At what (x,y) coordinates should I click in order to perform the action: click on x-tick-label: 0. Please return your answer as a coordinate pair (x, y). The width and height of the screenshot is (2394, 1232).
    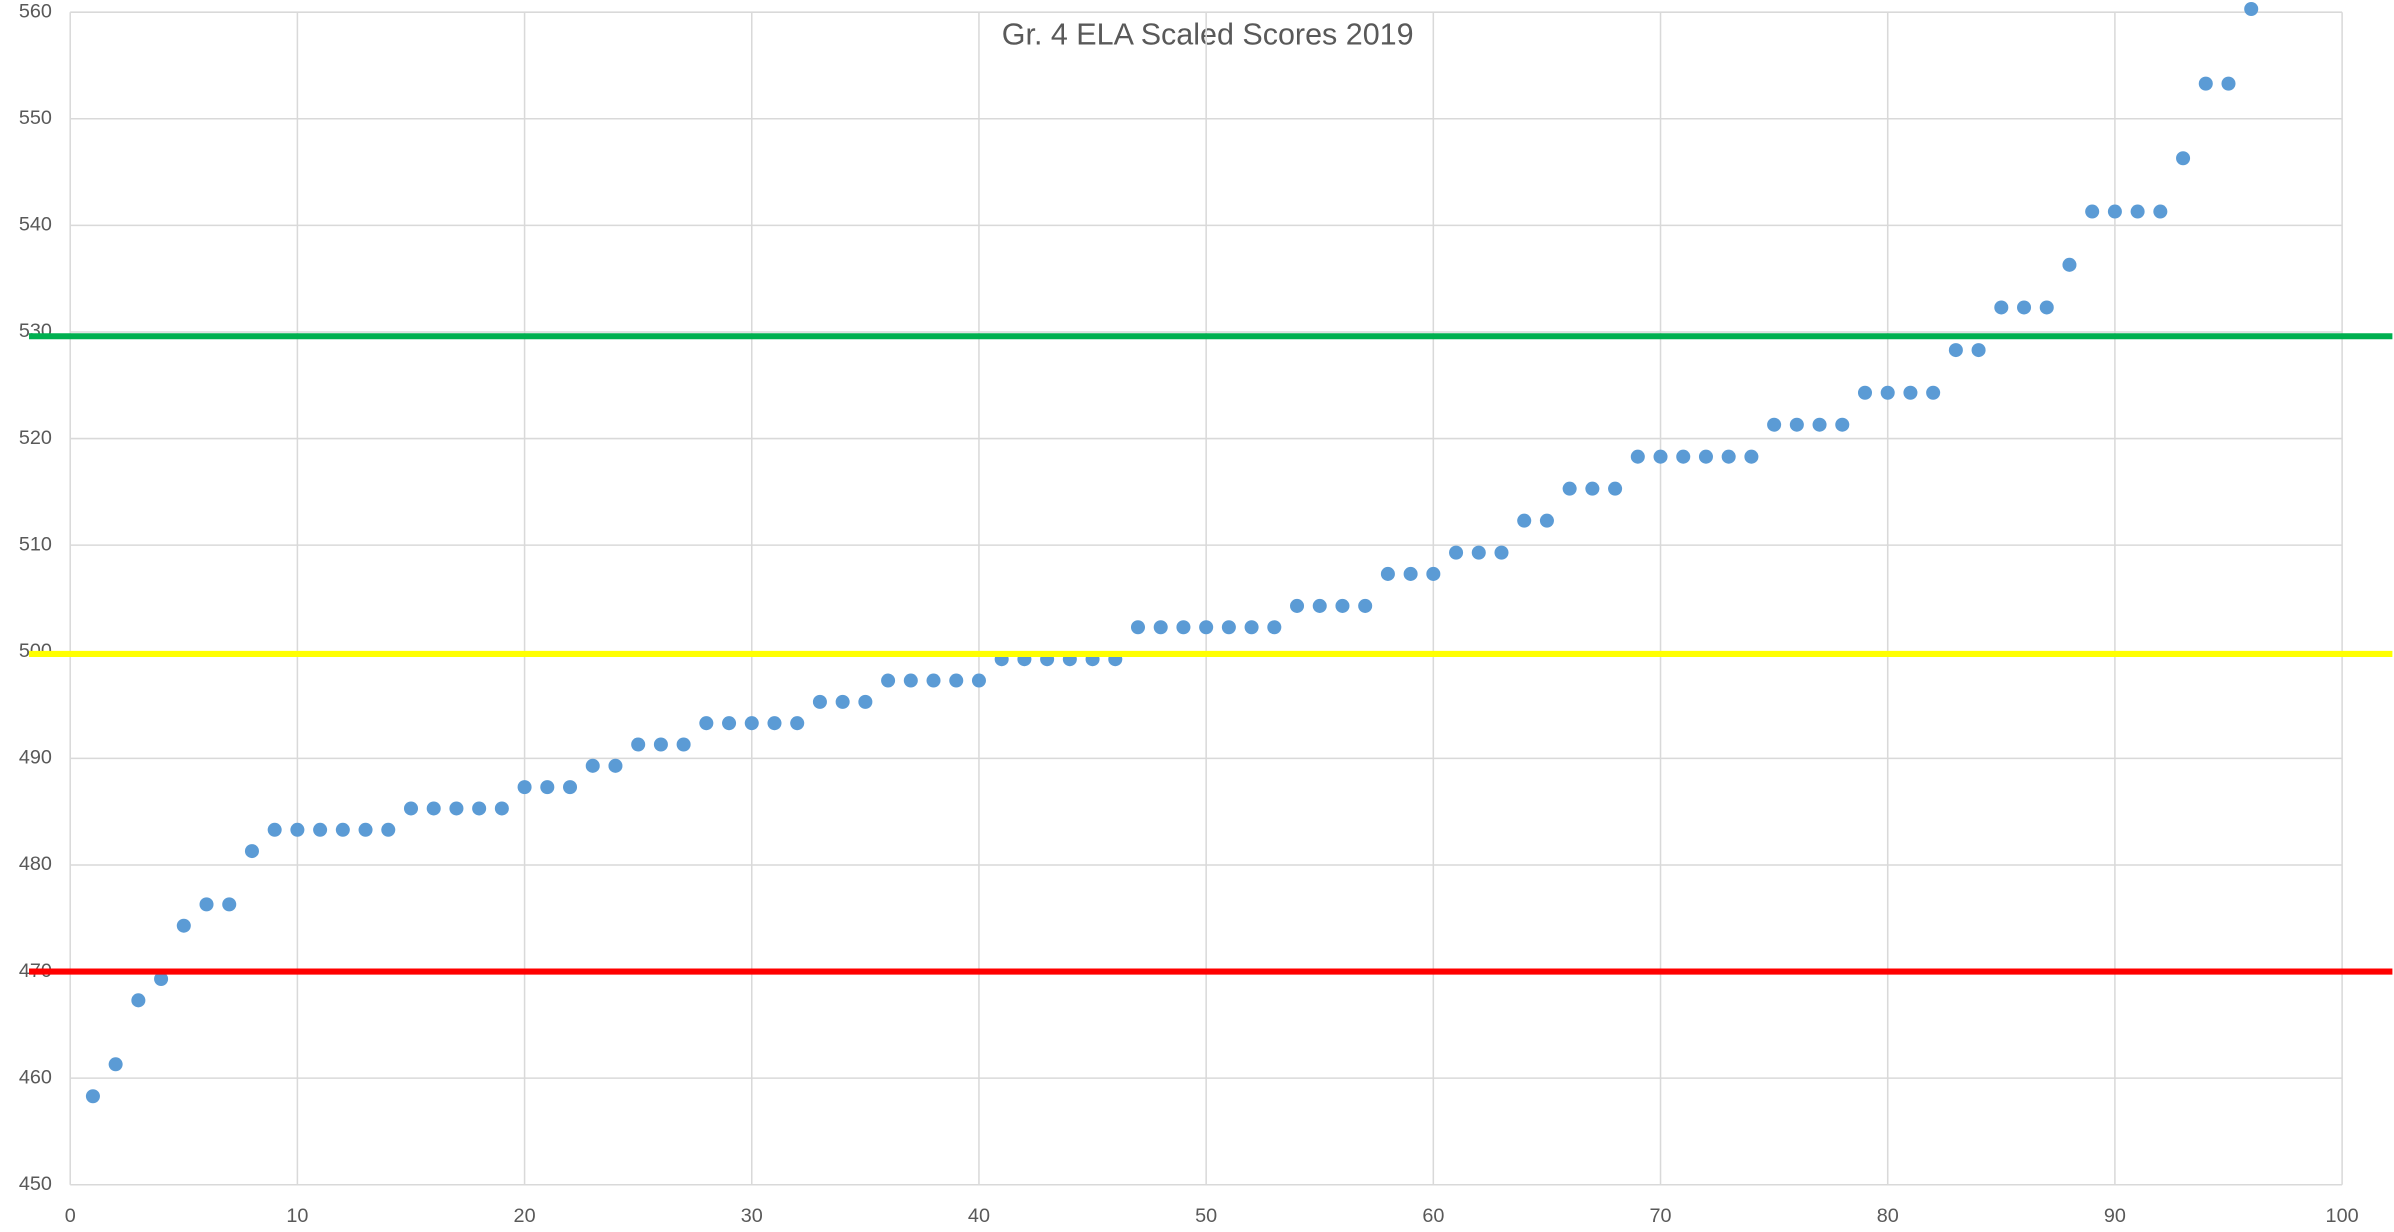
    Looking at the image, I should click on (70, 1216).